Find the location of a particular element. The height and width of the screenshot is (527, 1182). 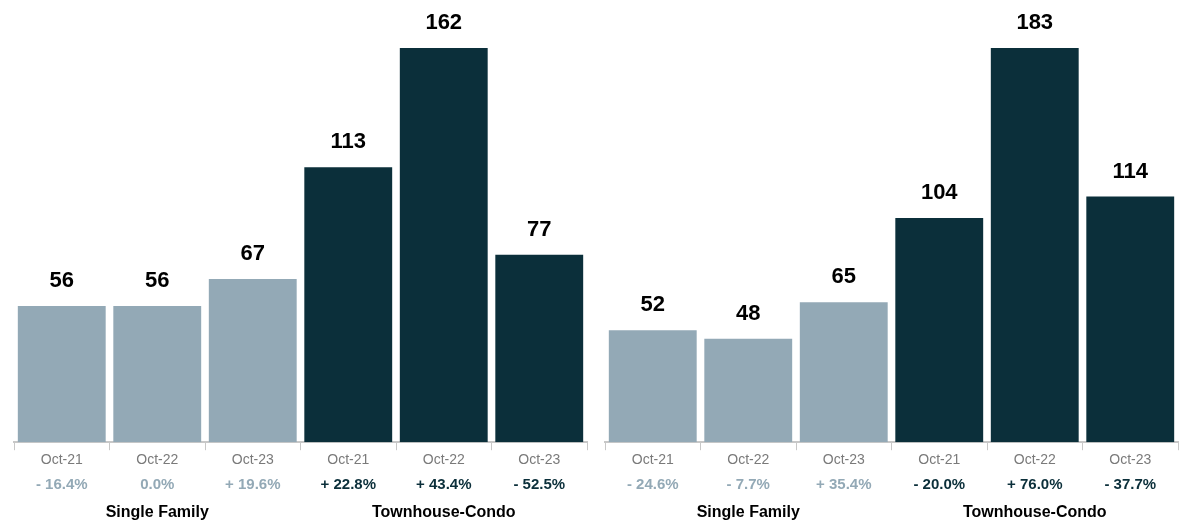

data-label: 113 is located at coordinates (348, 141).